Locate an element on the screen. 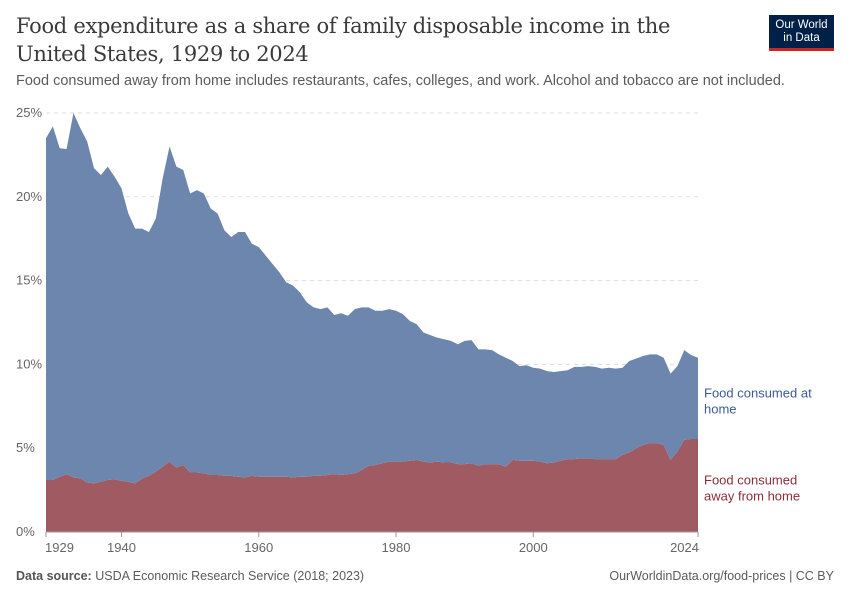 This screenshot has width=850, height=600. logo-line-2: in Data is located at coordinates (801, 38).